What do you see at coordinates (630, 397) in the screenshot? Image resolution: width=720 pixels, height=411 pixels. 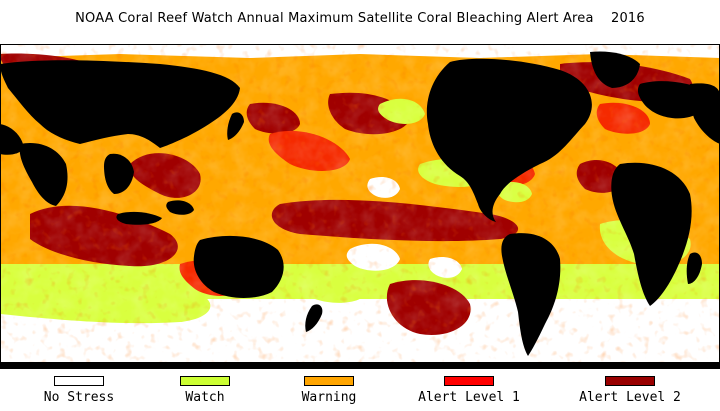 I see `legend-label: Alert Level 2` at bounding box center [630, 397].